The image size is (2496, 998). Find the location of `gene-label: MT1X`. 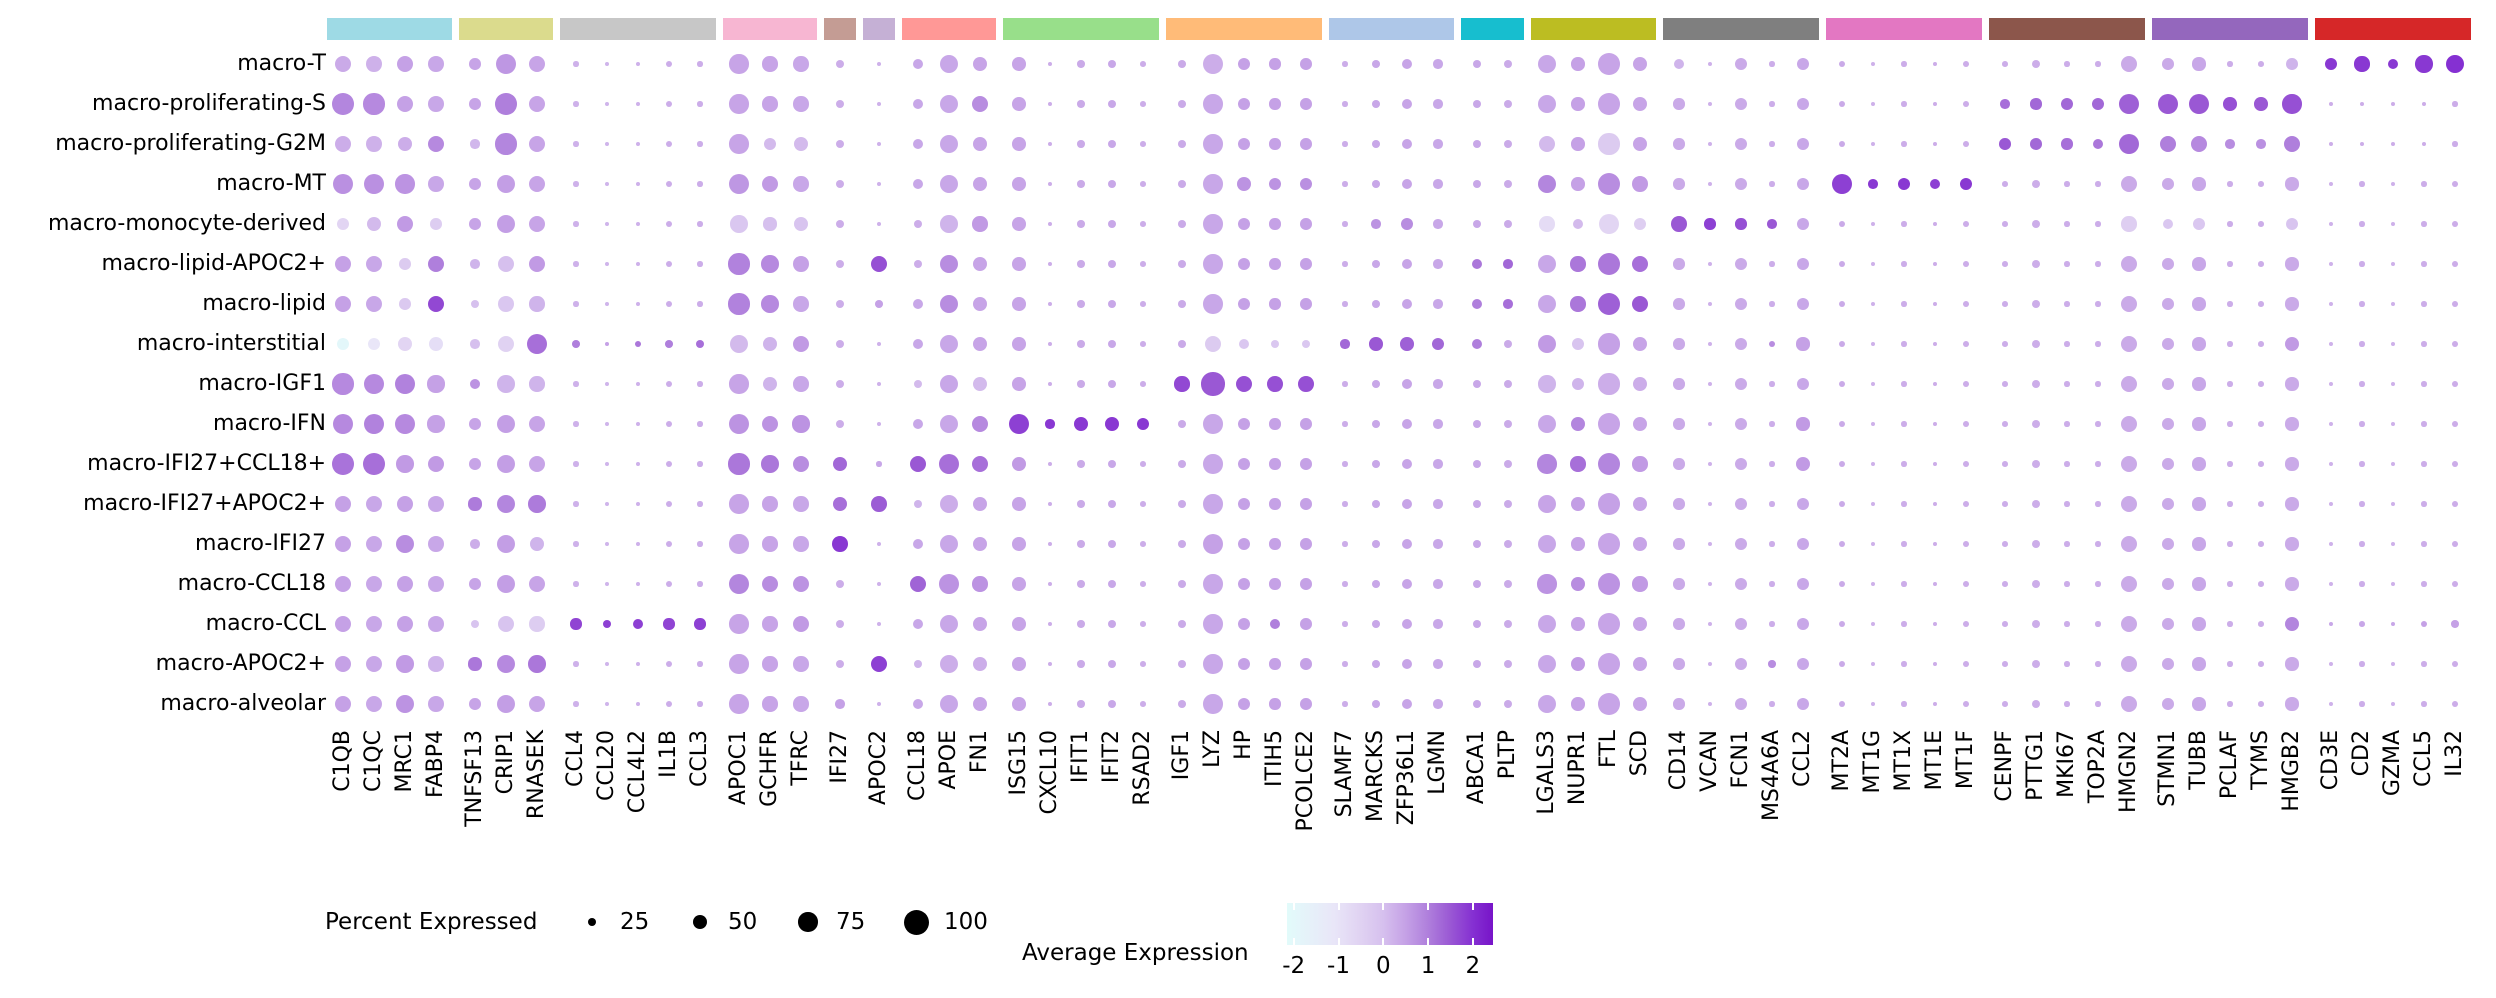

gene-label: MT1X is located at coordinates (1903, 761).